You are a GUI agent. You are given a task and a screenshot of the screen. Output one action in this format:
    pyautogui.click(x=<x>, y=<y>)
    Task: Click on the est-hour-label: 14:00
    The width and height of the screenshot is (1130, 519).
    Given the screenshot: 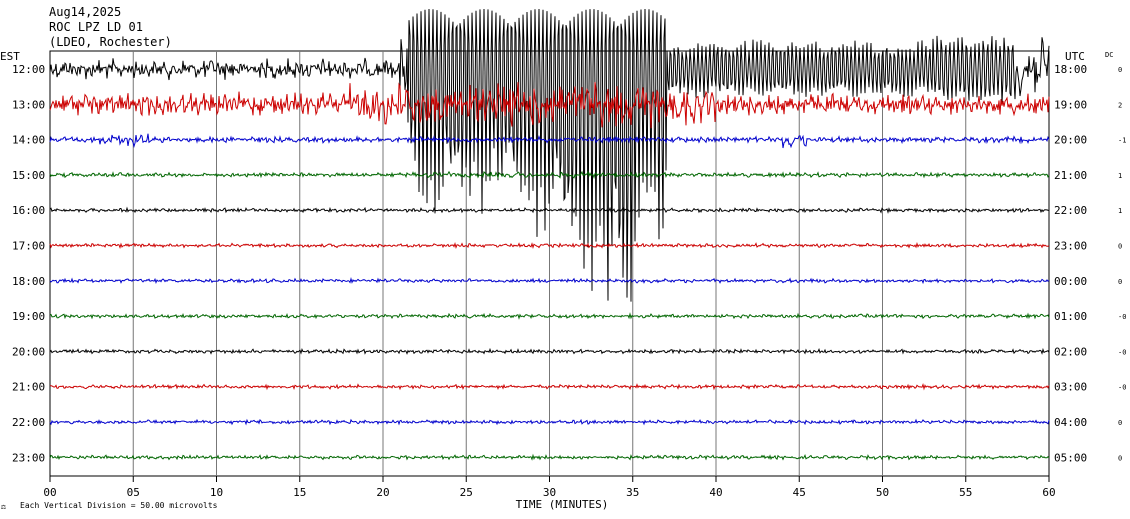 What is the action you would take?
    pyautogui.click(x=28, y=140)
    